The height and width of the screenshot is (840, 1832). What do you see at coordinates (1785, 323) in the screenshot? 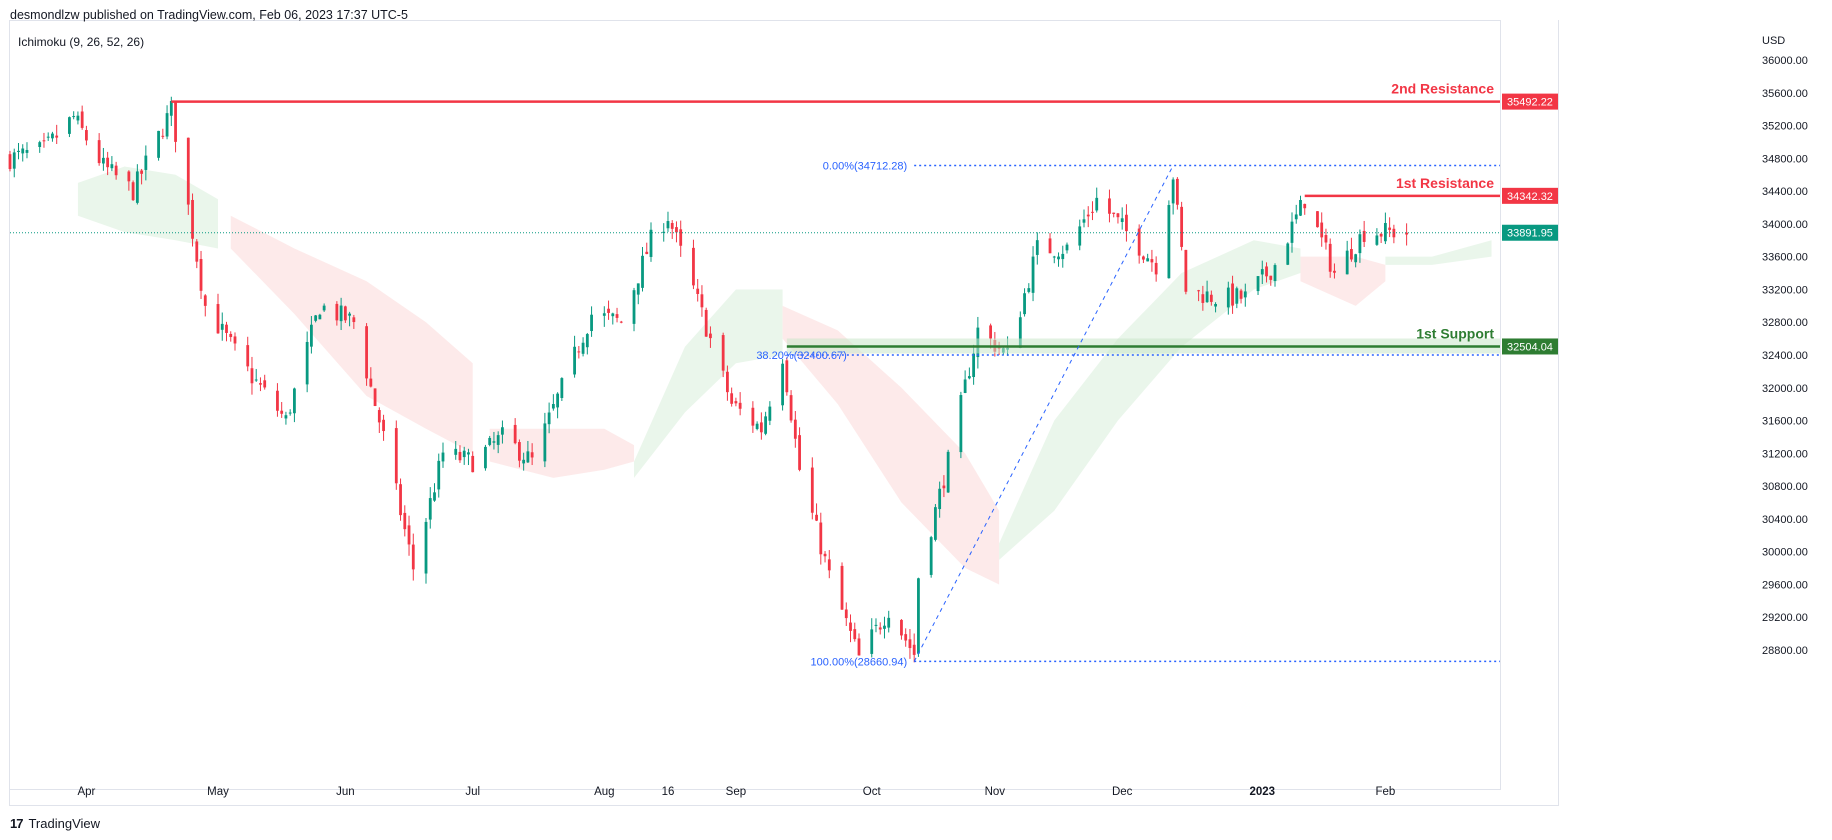
I see `y-tick-label: 32800.00` at bounding box center [1785, 323].